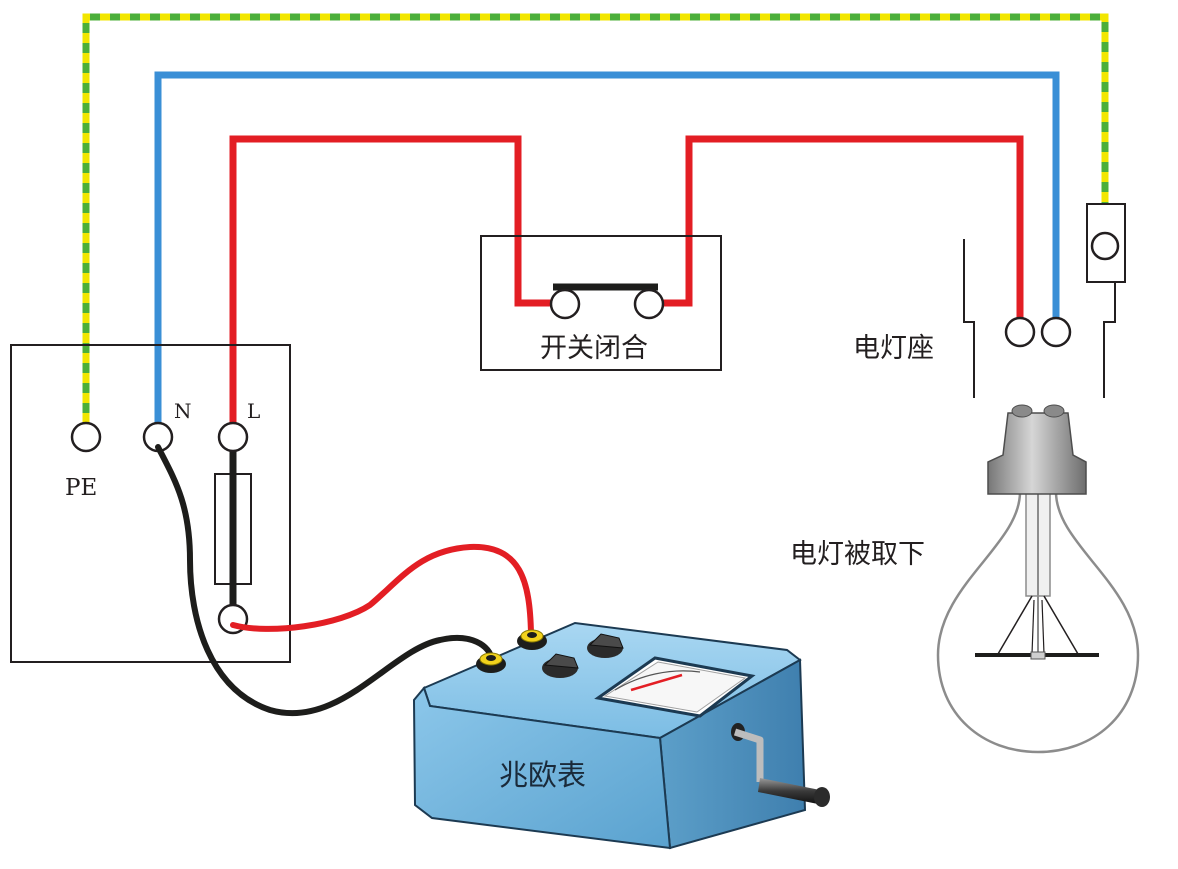 This screenshot has width=1178, height=869. What do you see at coordinates (491, 662) in the screenshot?
I see `meter-black-terminal` at bounding box center [491, 662].